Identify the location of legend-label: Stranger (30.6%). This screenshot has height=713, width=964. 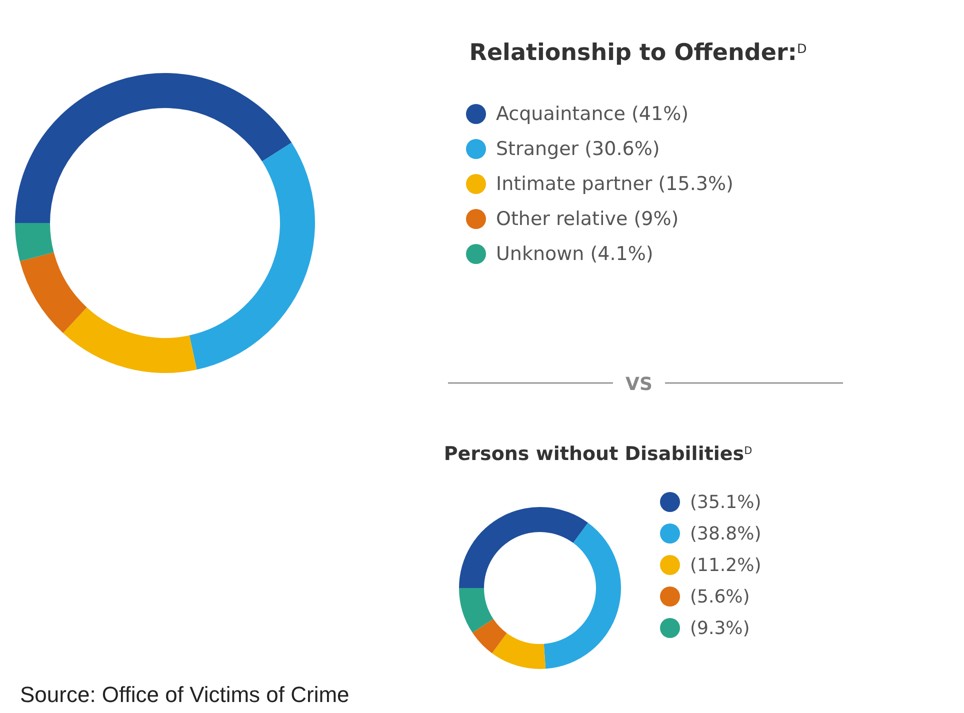
(578, 149).